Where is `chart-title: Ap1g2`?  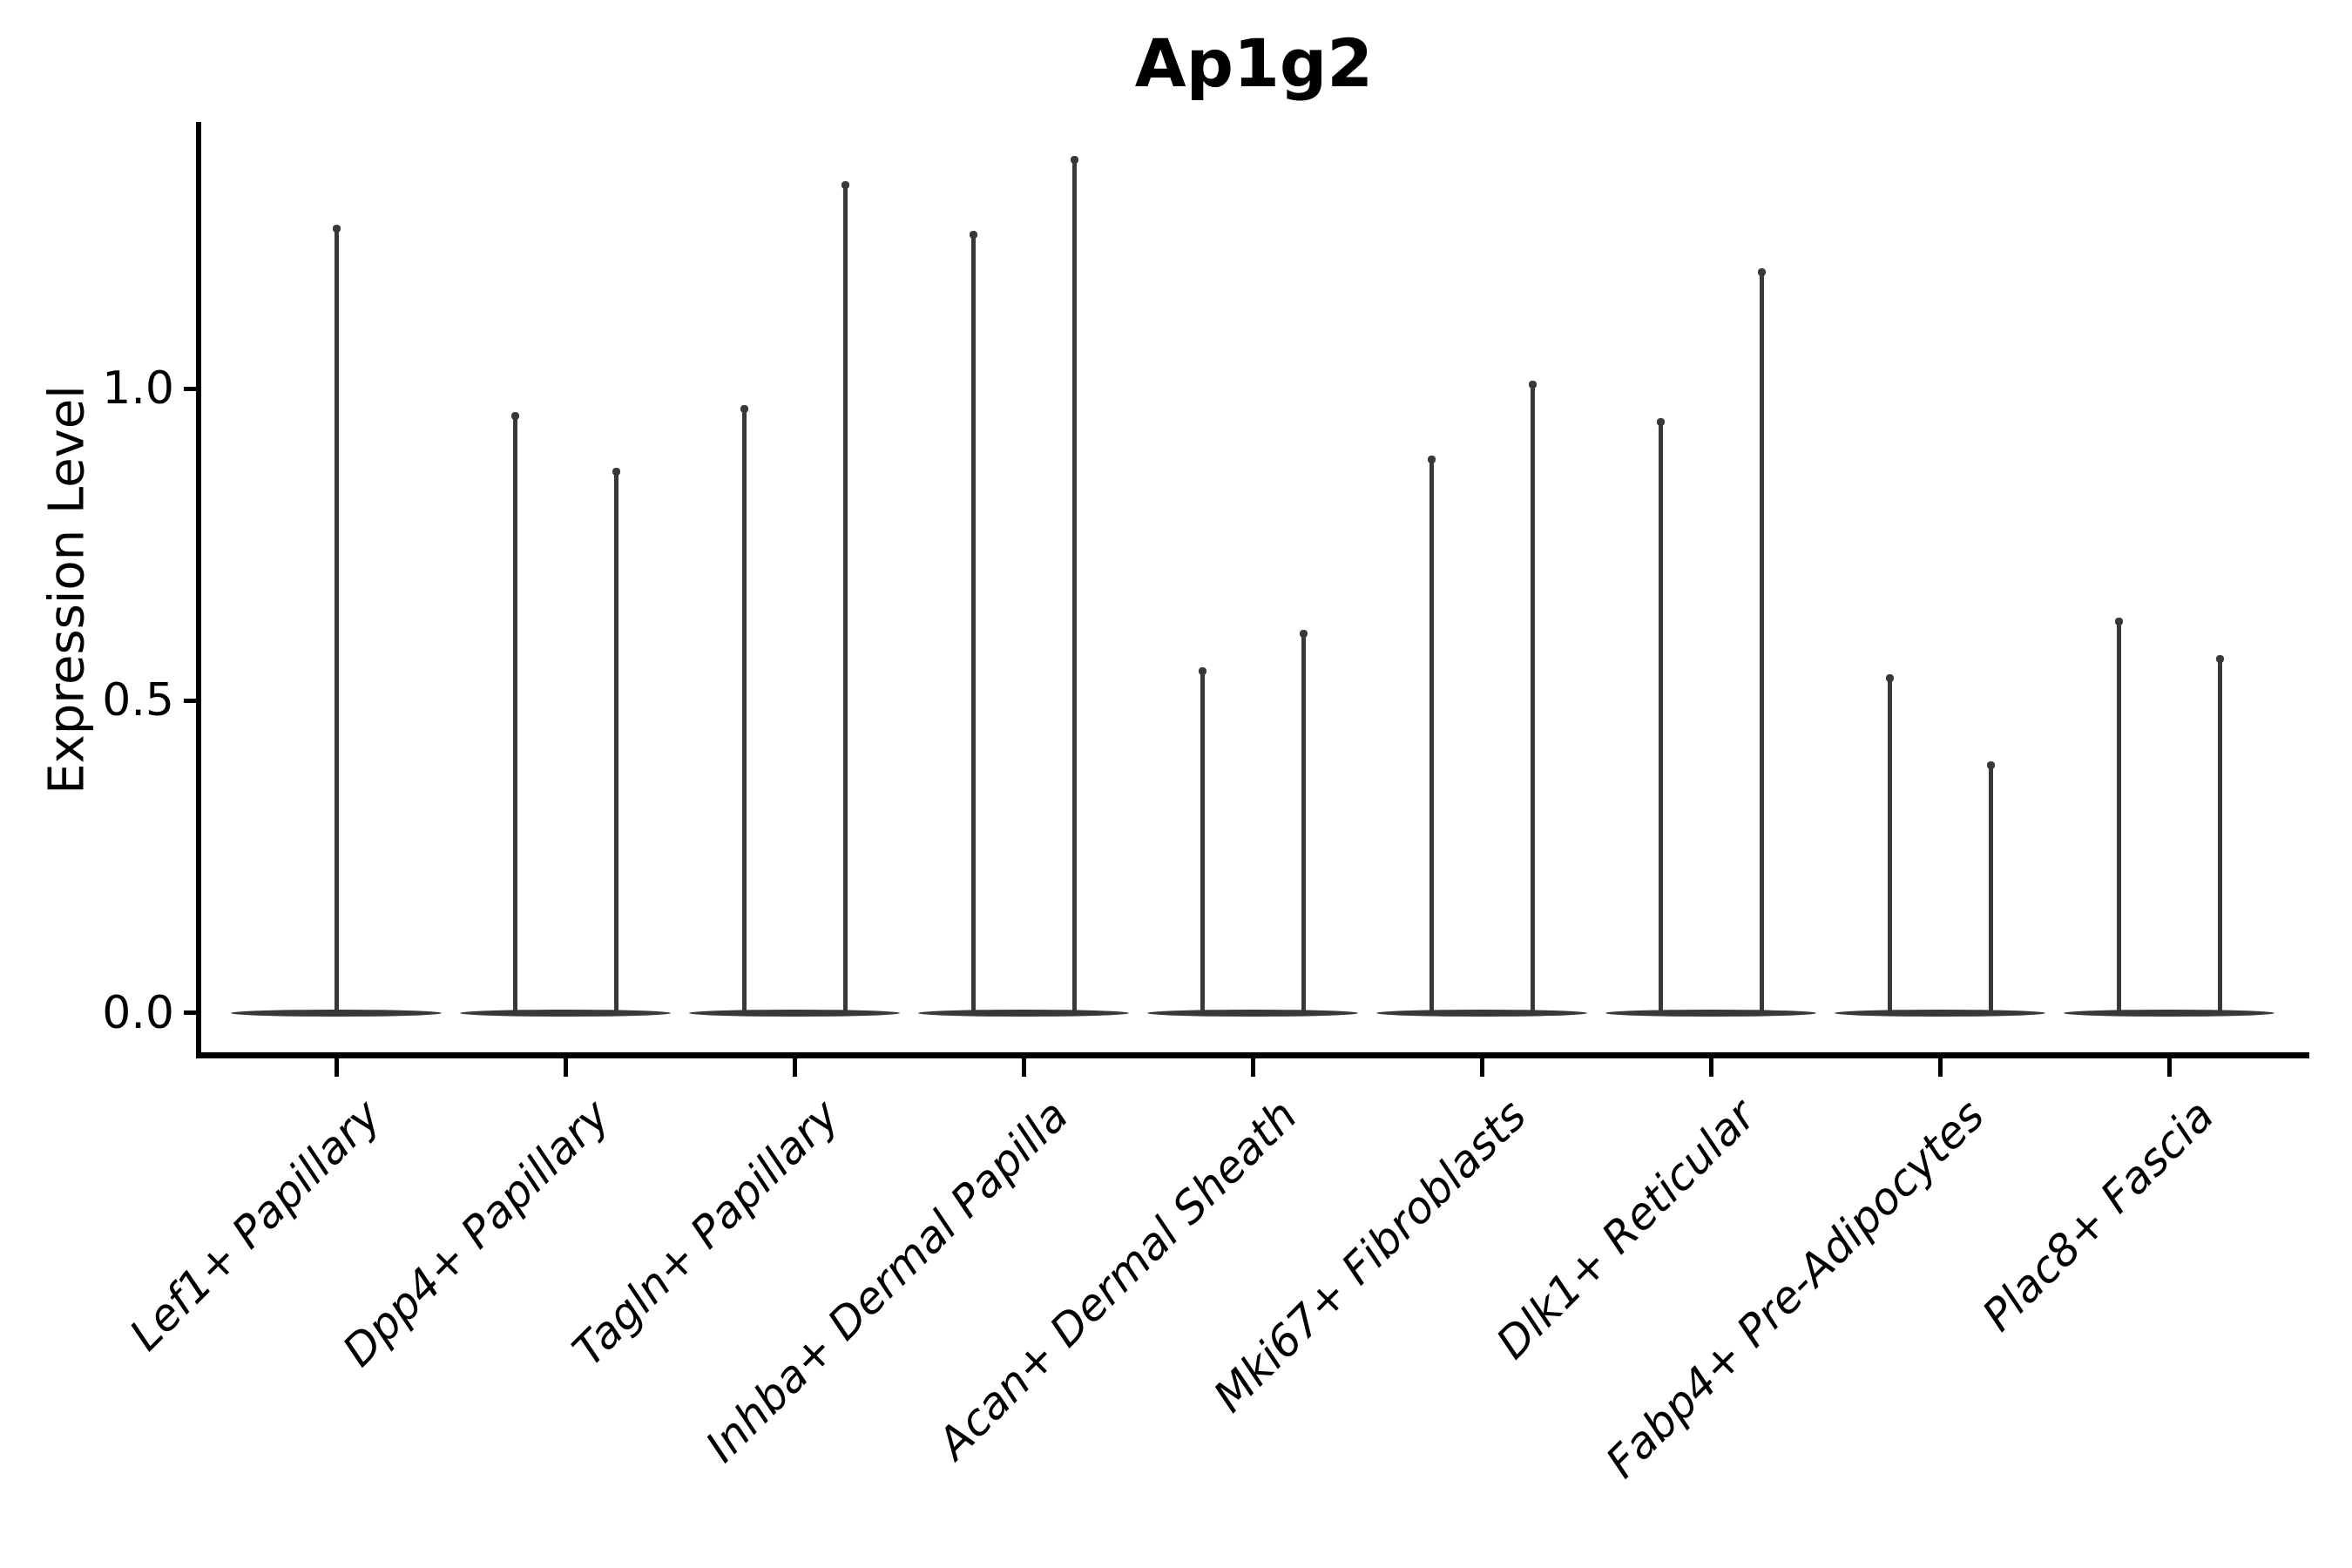
chart-title: Ap1g2 is located at coordinates (1254, 63).